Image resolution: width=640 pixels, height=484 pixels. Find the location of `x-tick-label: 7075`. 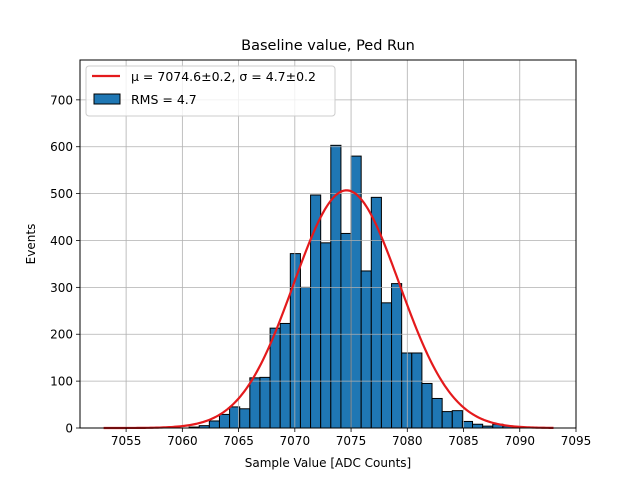

x-tick-label: 7075 is located at coordinates (351, 441).